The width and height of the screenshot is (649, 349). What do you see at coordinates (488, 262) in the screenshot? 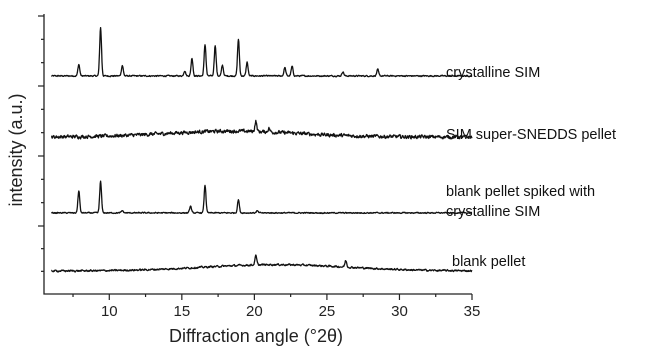
I see `series-label: blank pellet` at bounding box center [488, 262].